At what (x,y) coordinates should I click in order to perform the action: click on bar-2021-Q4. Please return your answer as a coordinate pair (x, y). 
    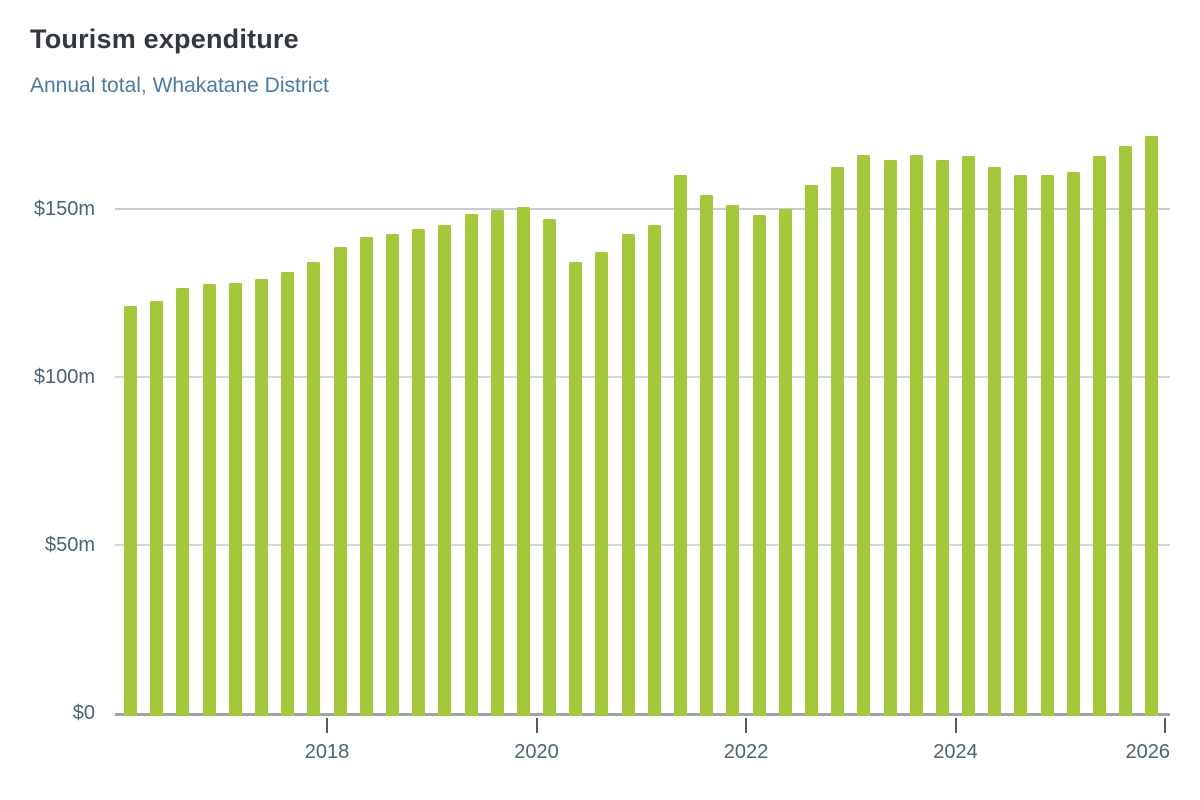
    Looking at the image, I should click on (733, 460).